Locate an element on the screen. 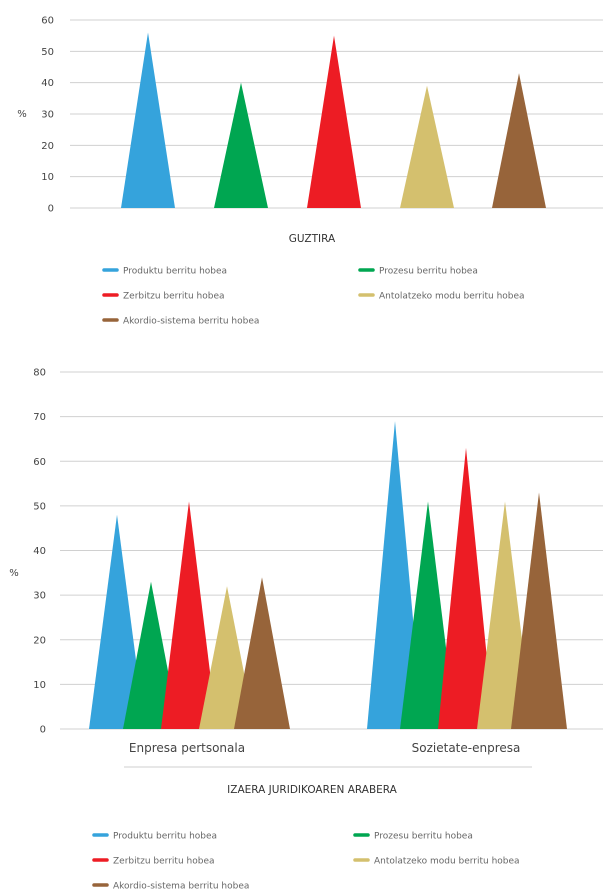  x-category-label: Sozietate-enpresa is located at coordinates (466, 748).